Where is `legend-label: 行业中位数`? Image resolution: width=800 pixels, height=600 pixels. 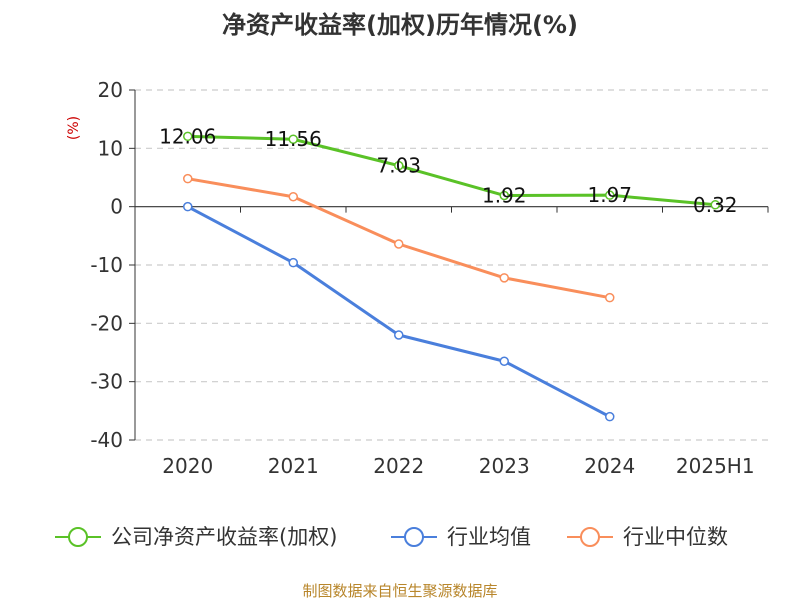
legend-label: 行业中位数 is located at coordinates (675, 537).